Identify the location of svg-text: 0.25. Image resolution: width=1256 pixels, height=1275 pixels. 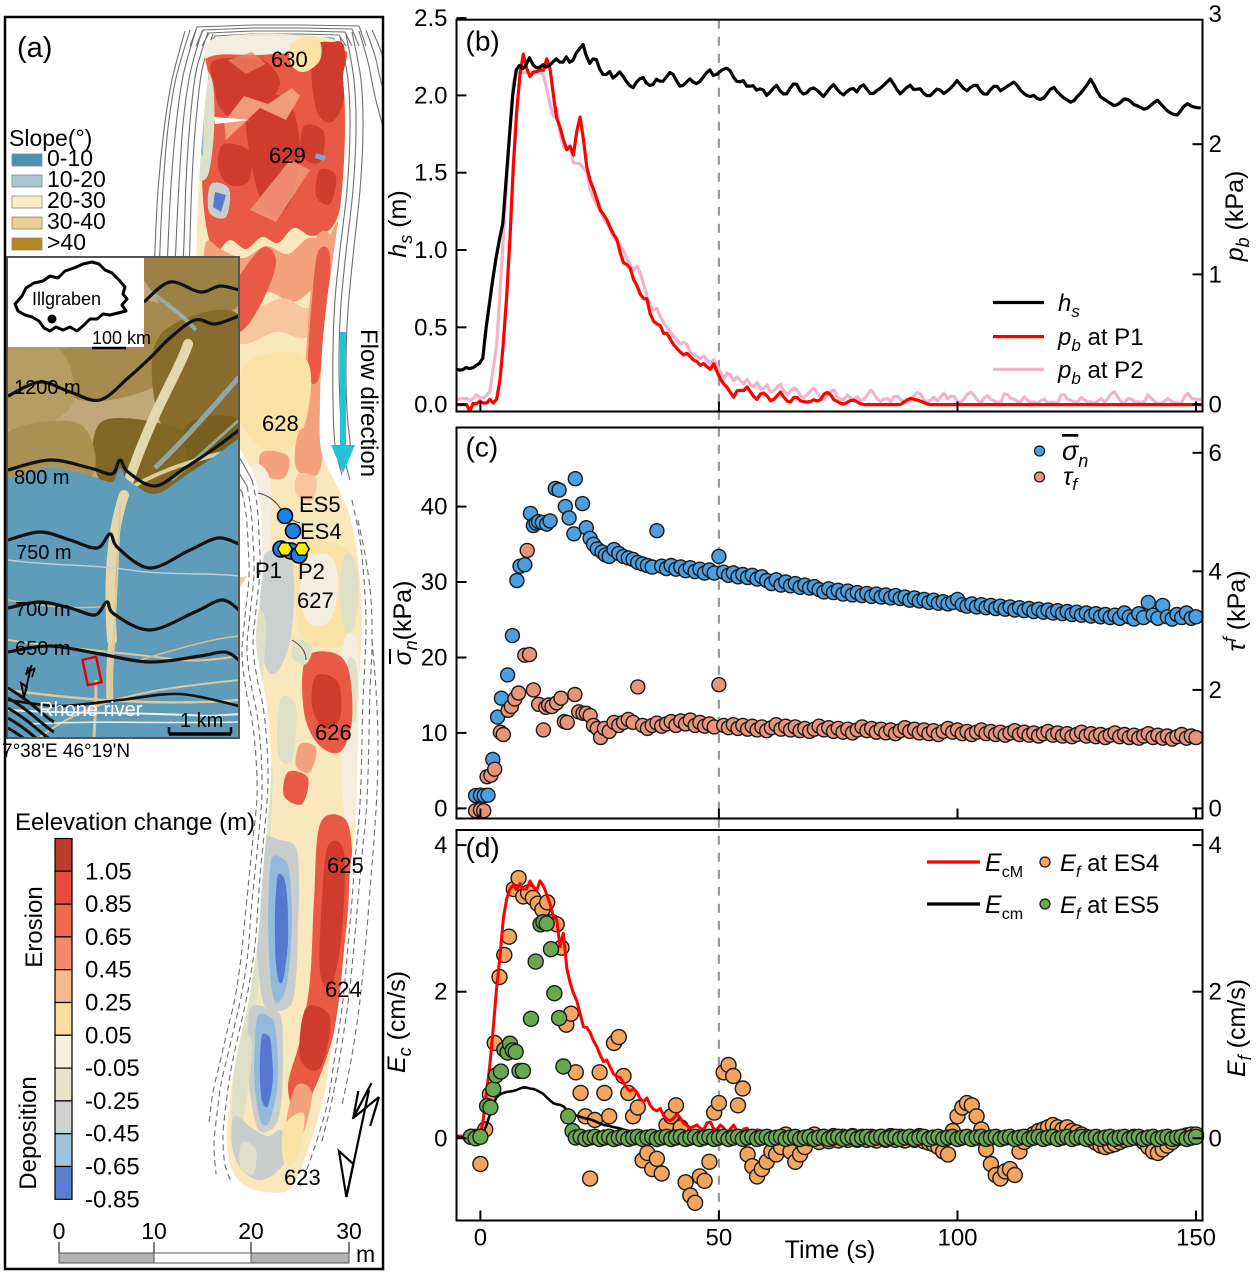
(108, 1003).